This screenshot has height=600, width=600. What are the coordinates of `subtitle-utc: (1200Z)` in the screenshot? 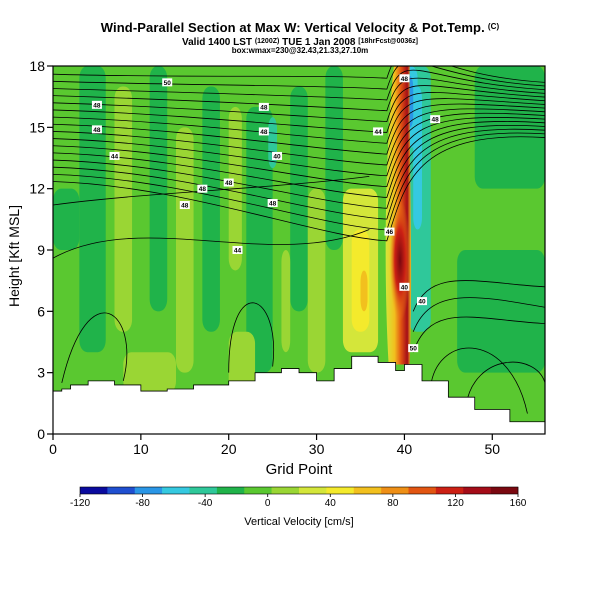 It's located at (267, 41).